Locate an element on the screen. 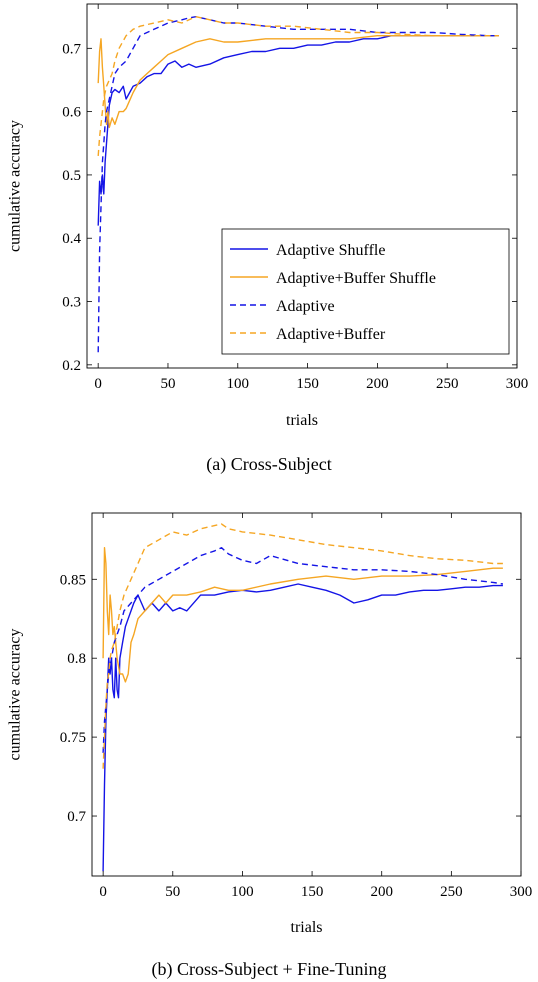 The height and width of the screenshot is (982, 538). legend-entry: Adaptive is located at coordinates (305, 306).